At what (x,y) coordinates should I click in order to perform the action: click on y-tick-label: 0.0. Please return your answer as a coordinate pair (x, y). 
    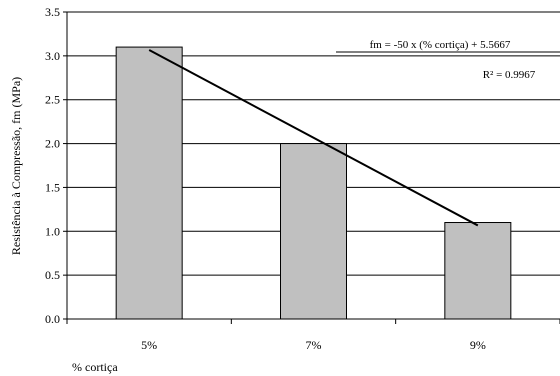
    Looking at the image, I should click on (52, 319).